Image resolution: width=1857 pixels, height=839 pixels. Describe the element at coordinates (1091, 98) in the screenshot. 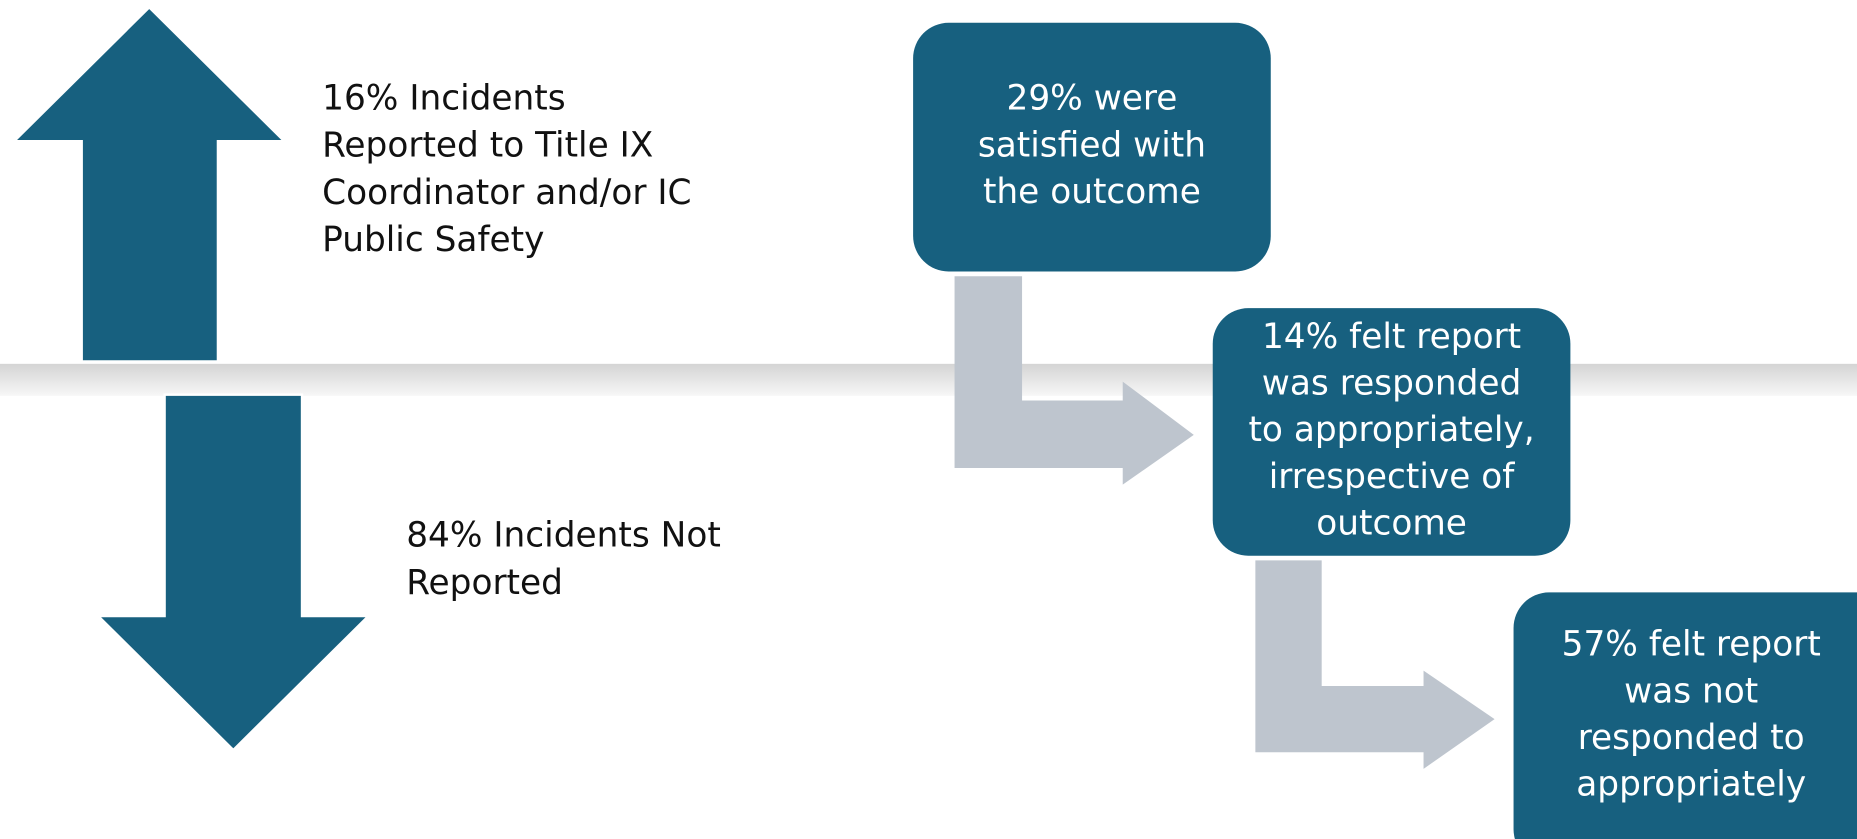

I see `label-line: 29% were` at that location.